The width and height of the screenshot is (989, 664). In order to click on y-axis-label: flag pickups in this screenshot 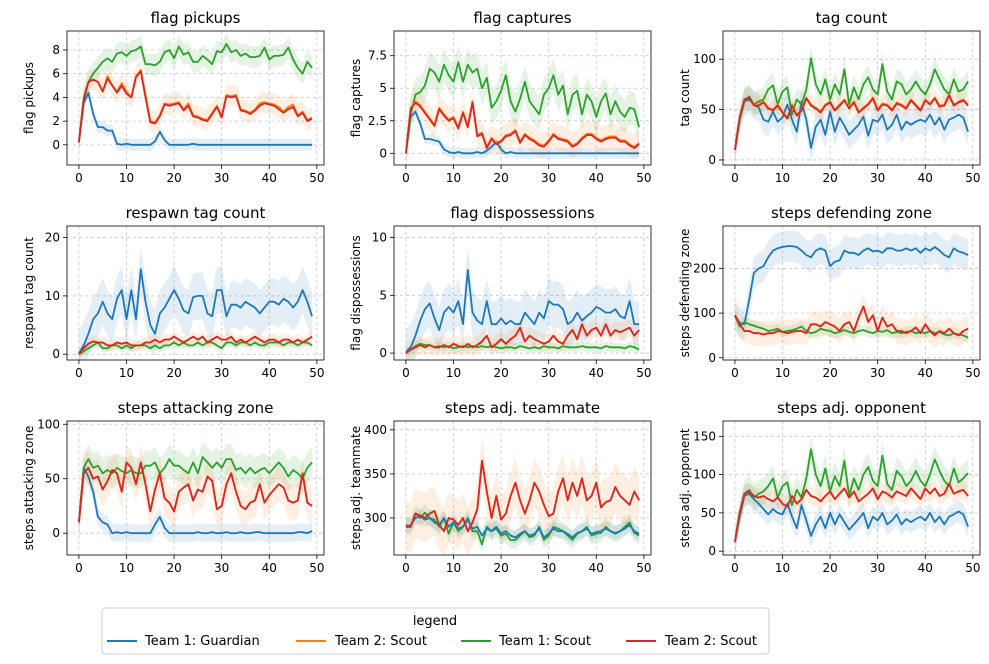, I will do `click(29, 98)`.